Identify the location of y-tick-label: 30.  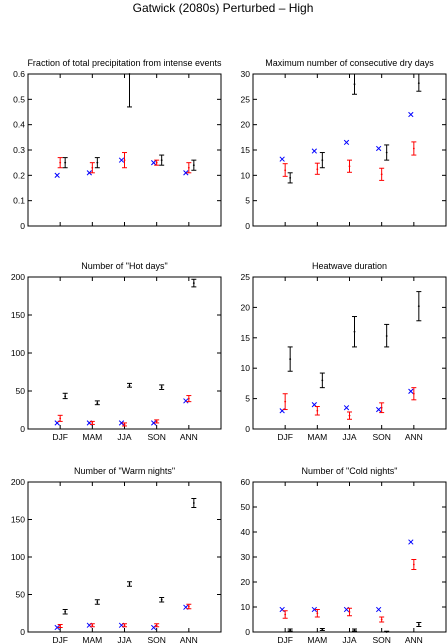
(246, 74).